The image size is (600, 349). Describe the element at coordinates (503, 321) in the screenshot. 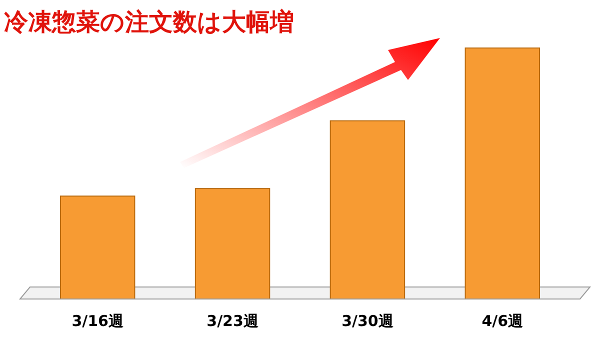

I see `x-tick-label: 4/6週` at that location.